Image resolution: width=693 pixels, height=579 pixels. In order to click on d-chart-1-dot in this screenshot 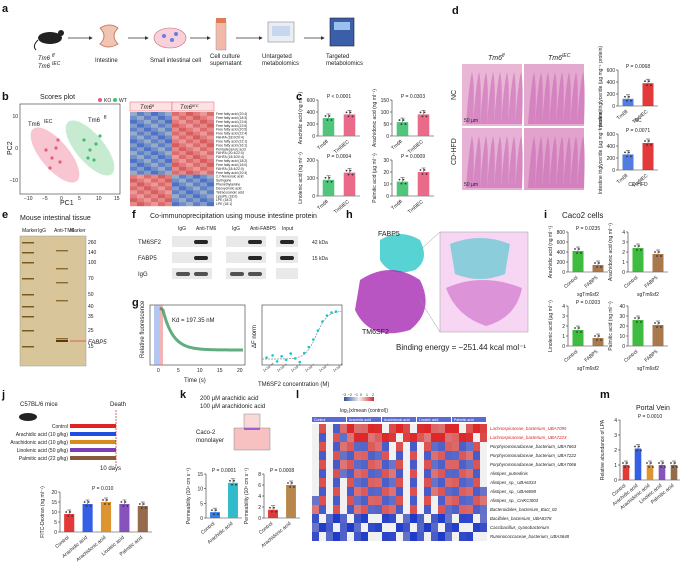, I will do `click(625, 152)`.